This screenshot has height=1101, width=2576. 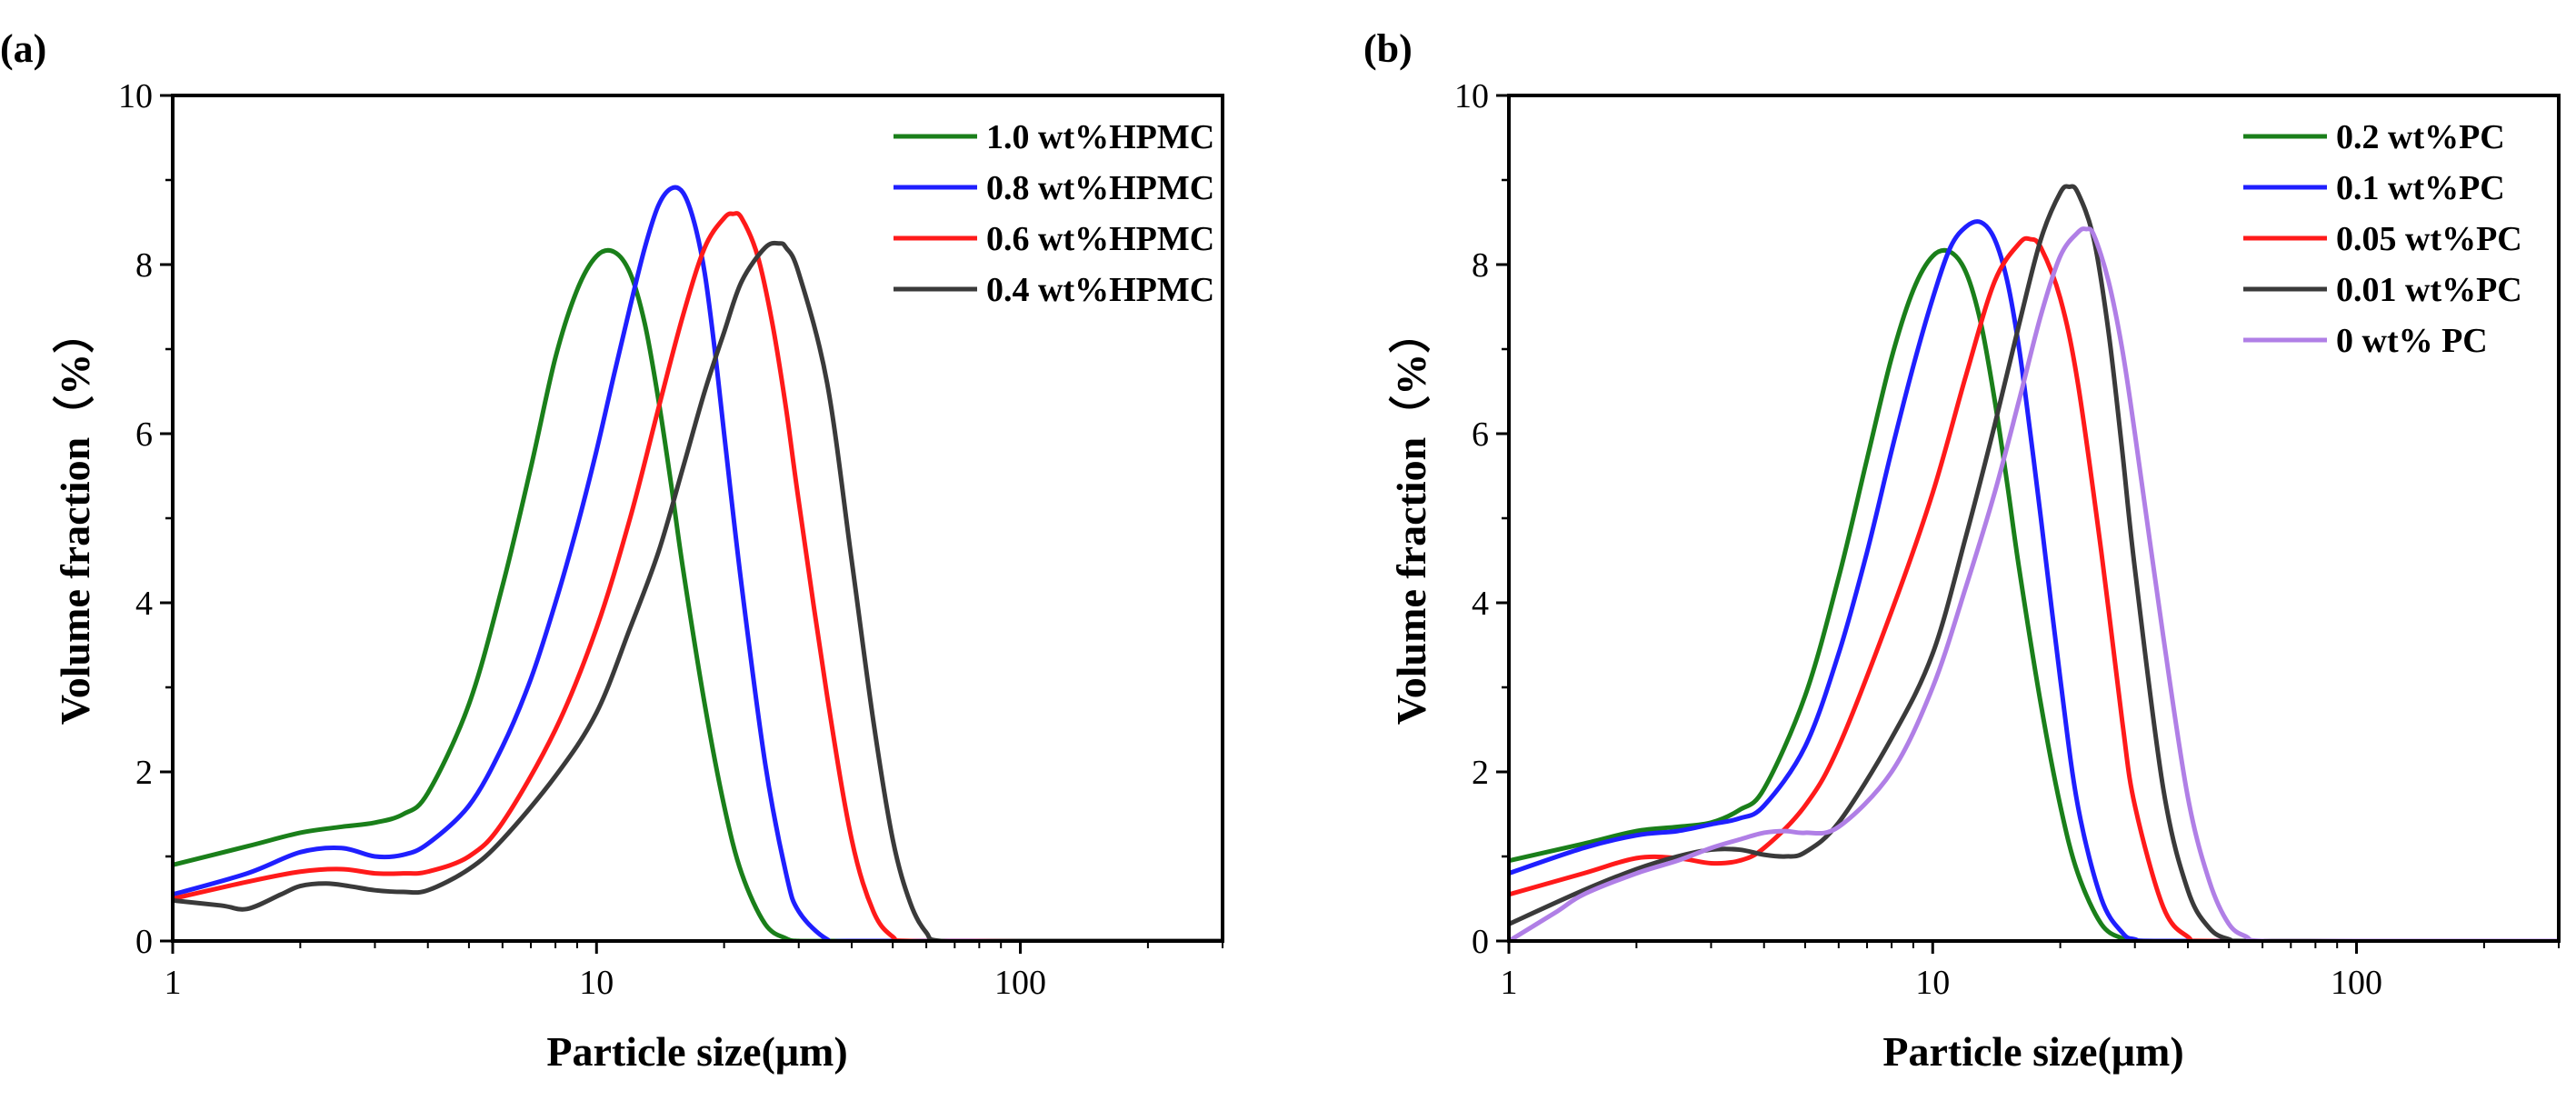 I want to click on panel-a-x-axis: 1 10 100, so click(x=694, y=971).